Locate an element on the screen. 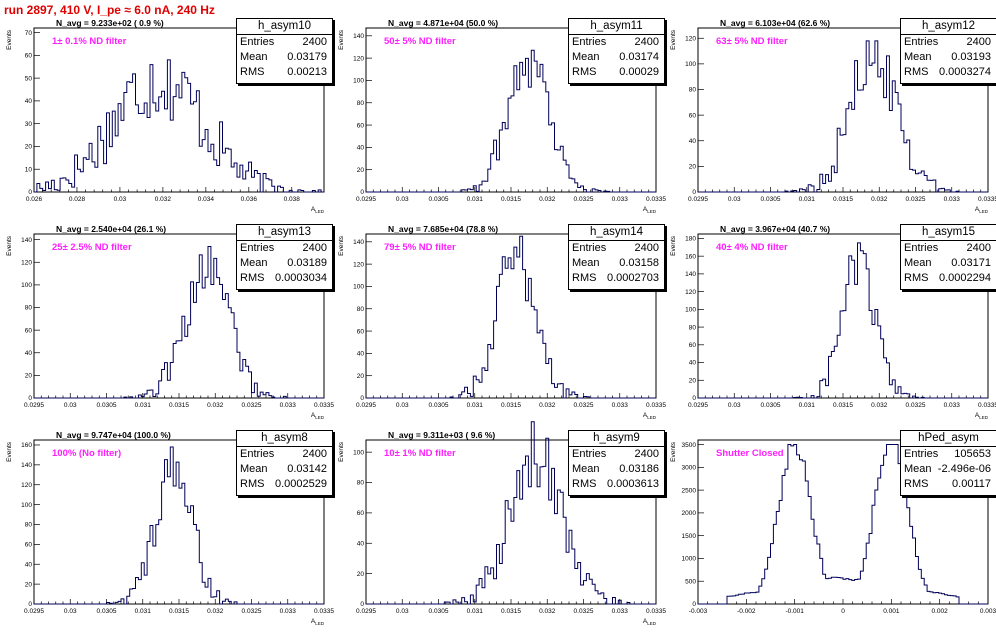  x-tick-label: 0.001 is located at coordinates (891, 611).